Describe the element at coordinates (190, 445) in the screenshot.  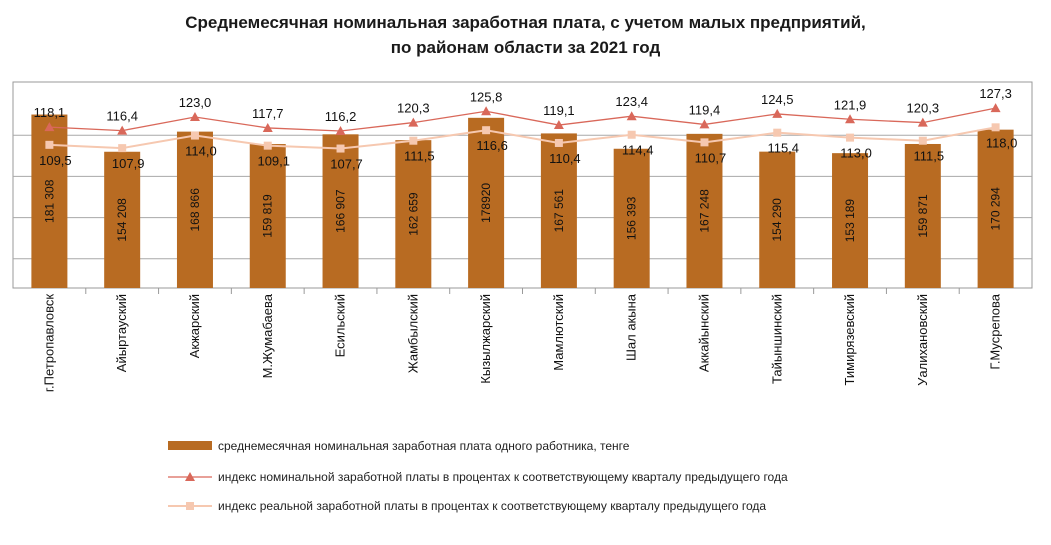
I see `legend-swatch-bar` at that location.